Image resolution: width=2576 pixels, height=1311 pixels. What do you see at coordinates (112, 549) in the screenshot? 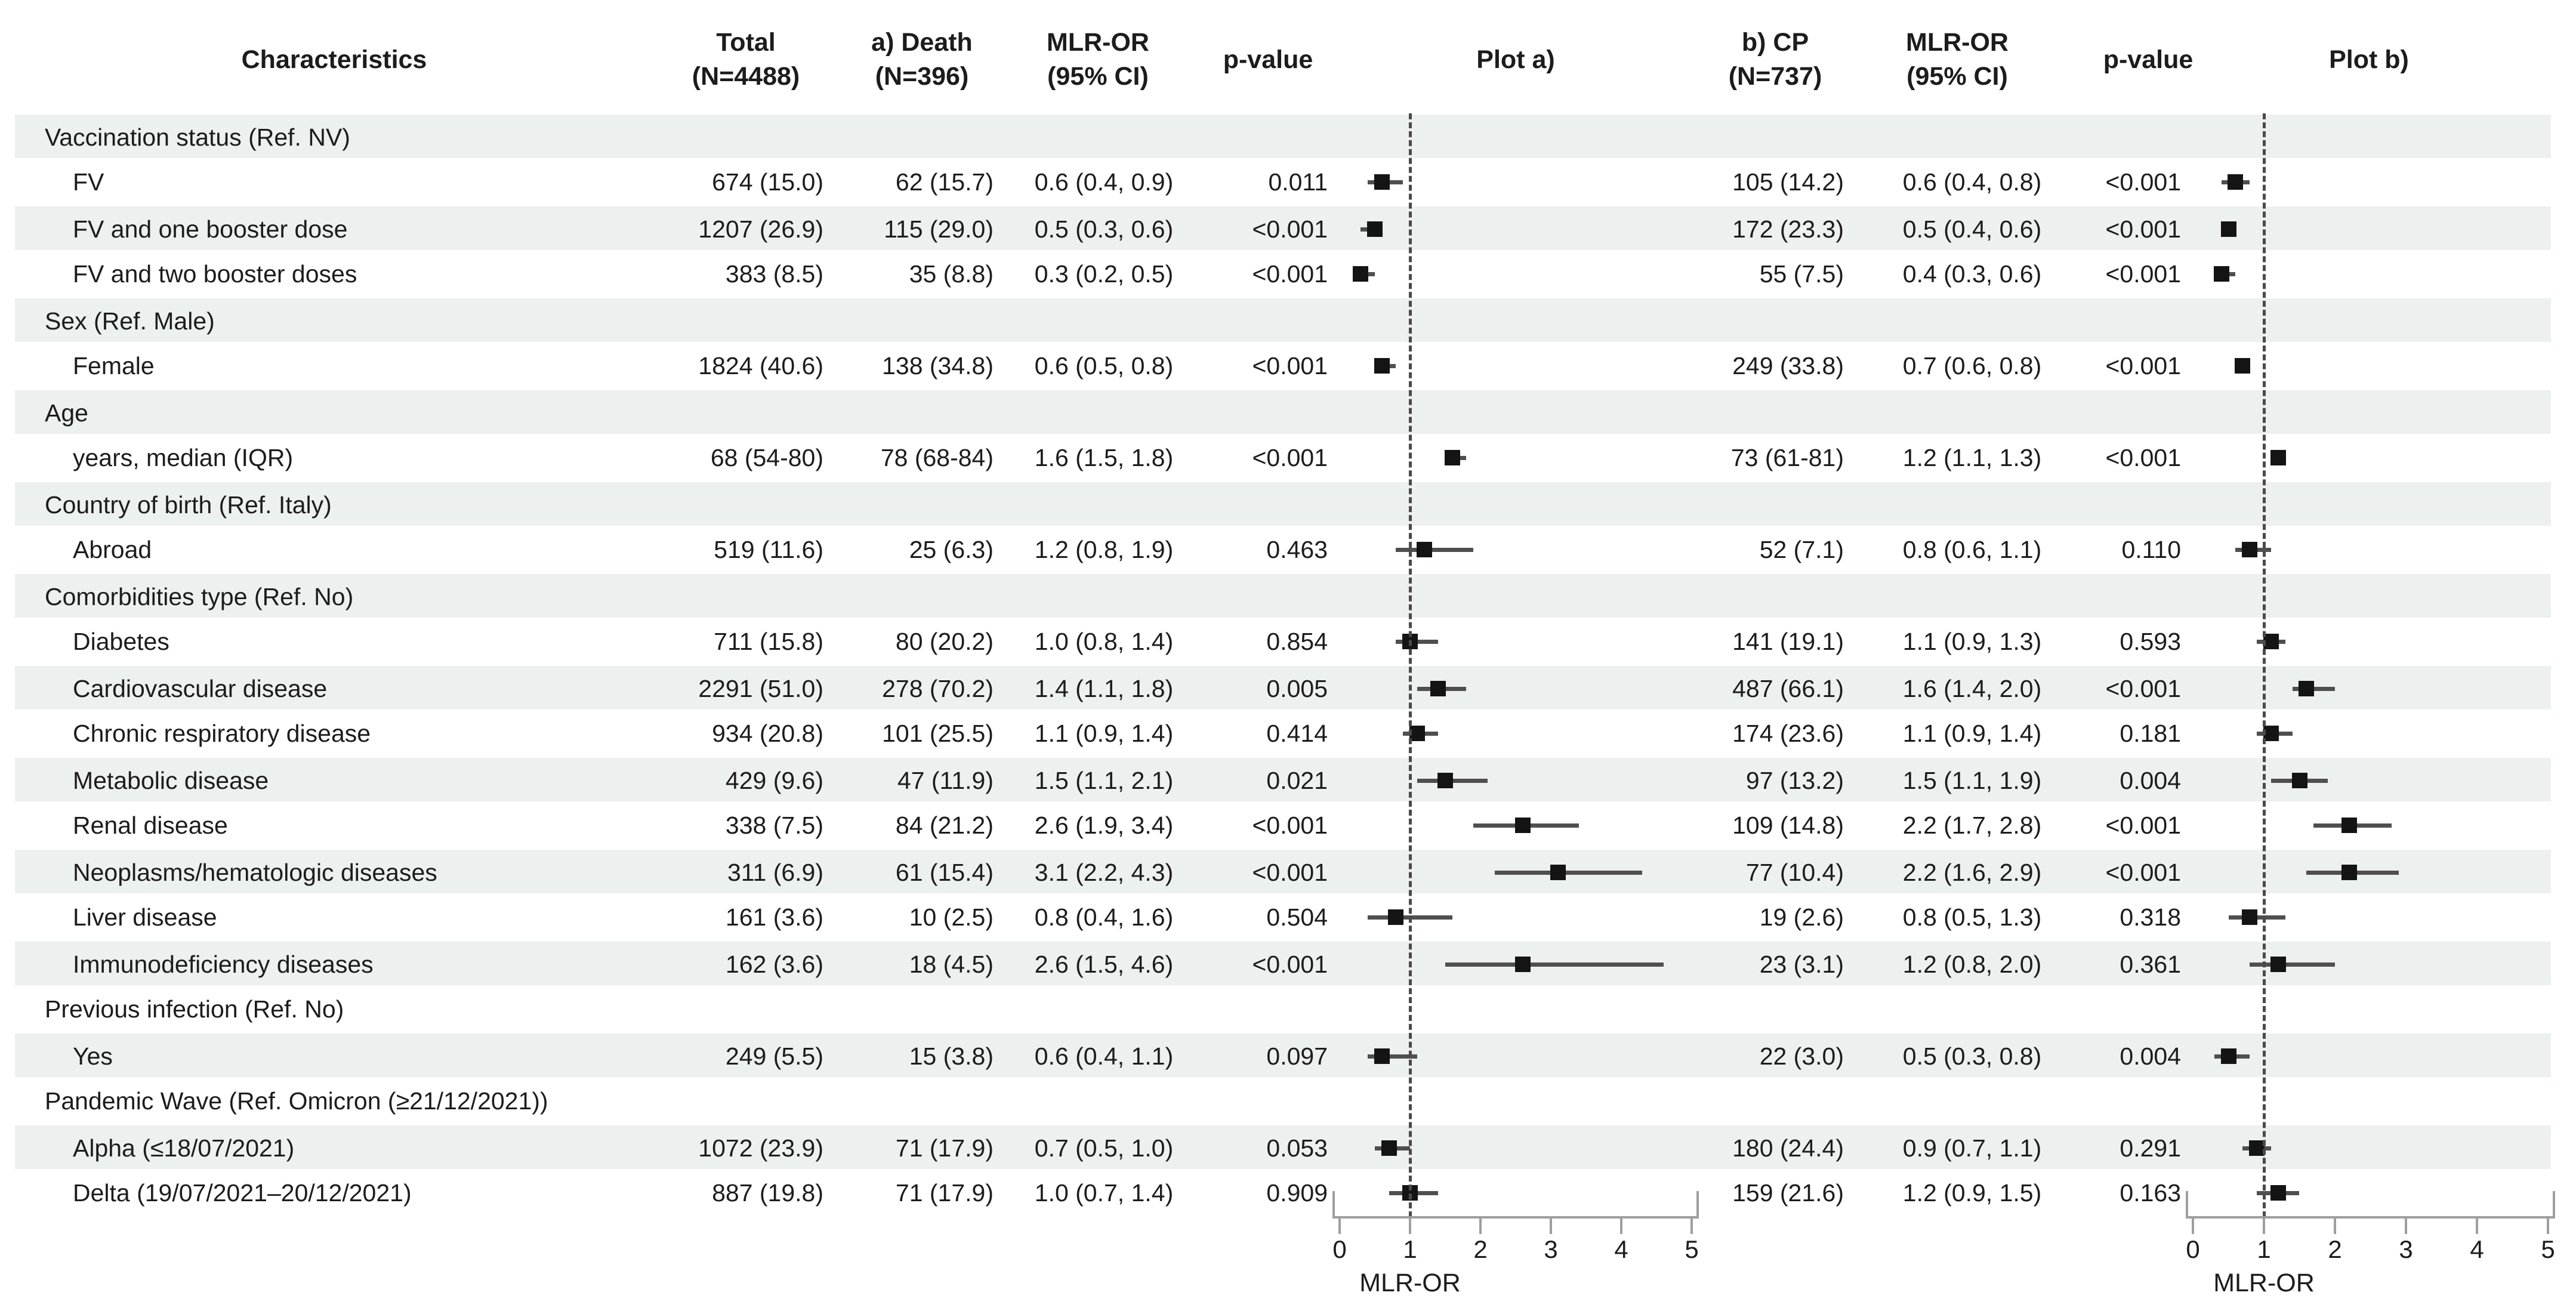
I see `row-label: Abroad` at bounding box center [112, 549].